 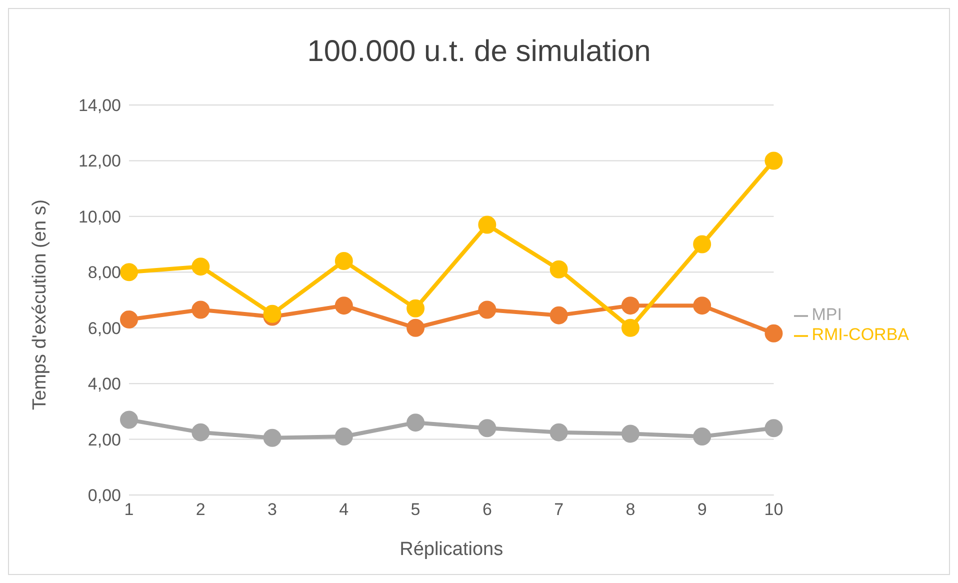 I want to click on x-axis-title: Réplications, so click(x=452, y=549).